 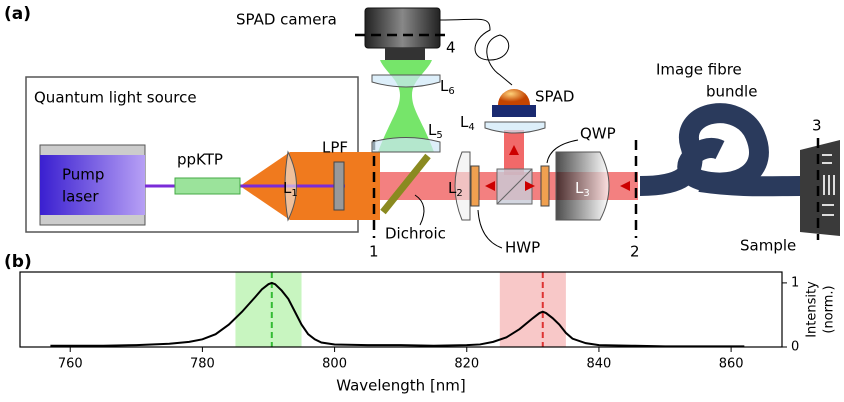 What do you see at coordinates (731, 364) in the screenshot?
I see `x-tick-label: 860` at bounding box center [731, 364].